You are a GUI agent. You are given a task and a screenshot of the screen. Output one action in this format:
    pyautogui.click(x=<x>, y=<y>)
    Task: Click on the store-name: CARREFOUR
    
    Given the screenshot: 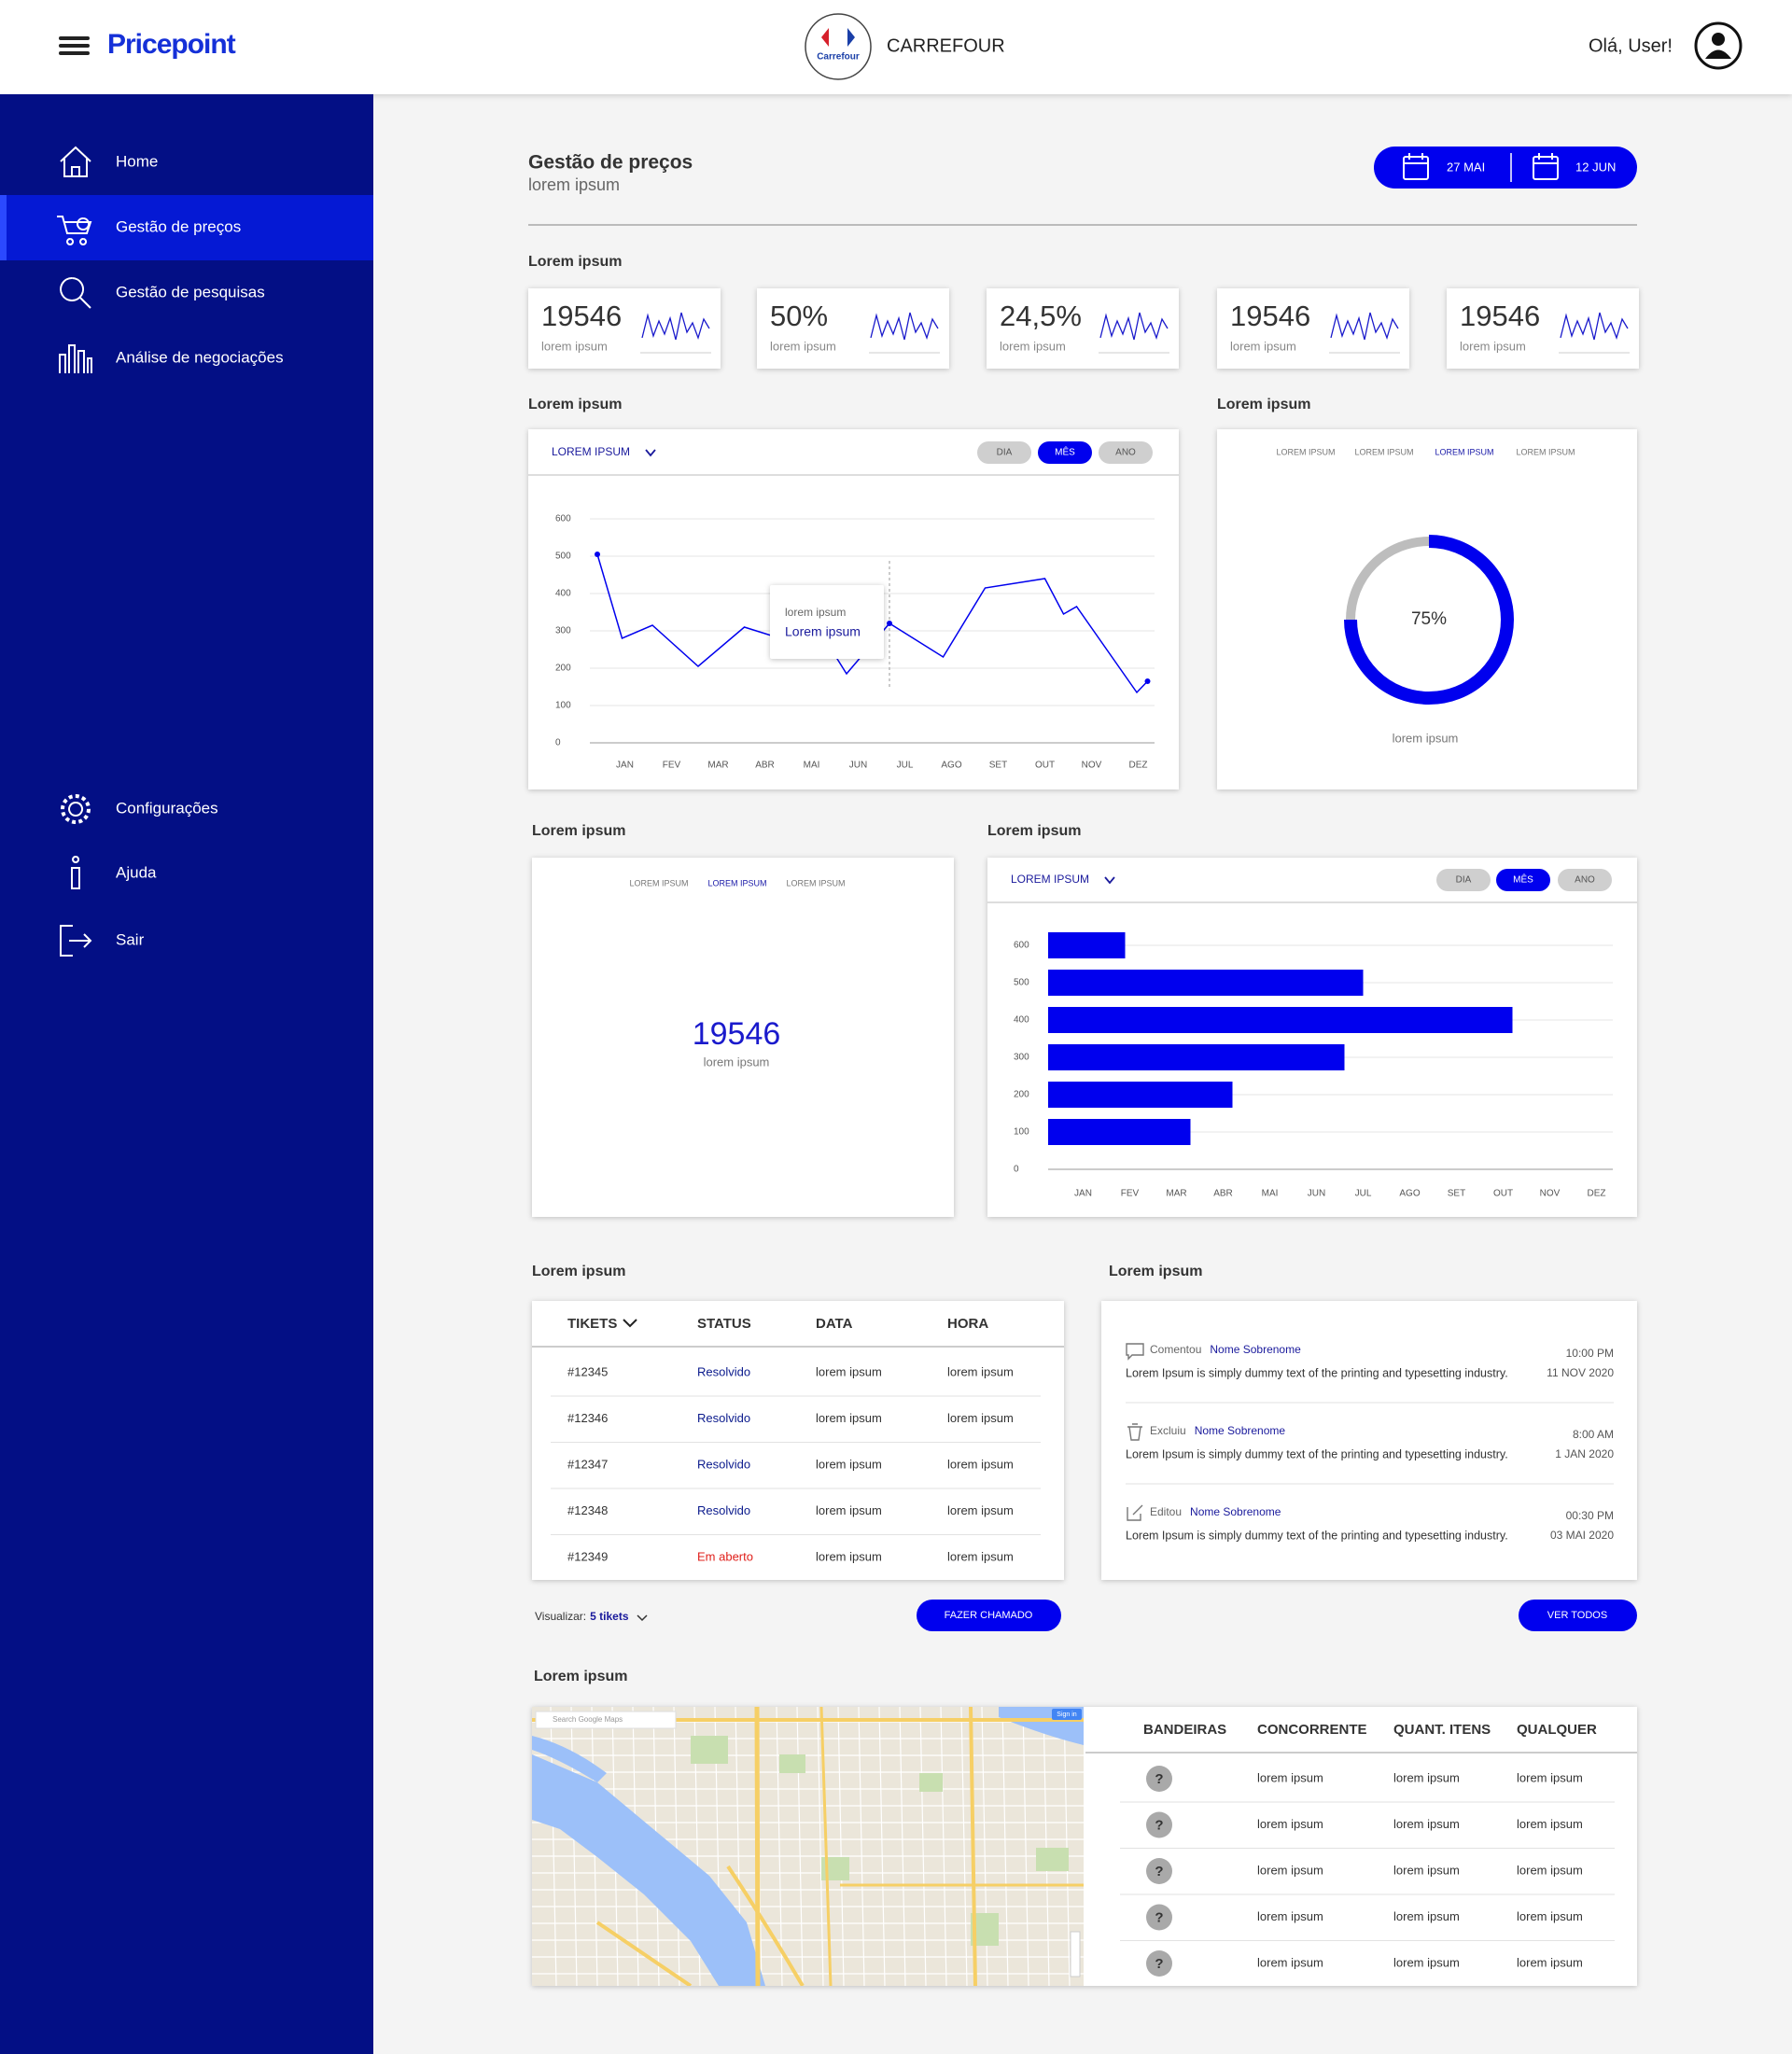 What is the action you would take?
    pyautogui.click(x=946, y=45)
    